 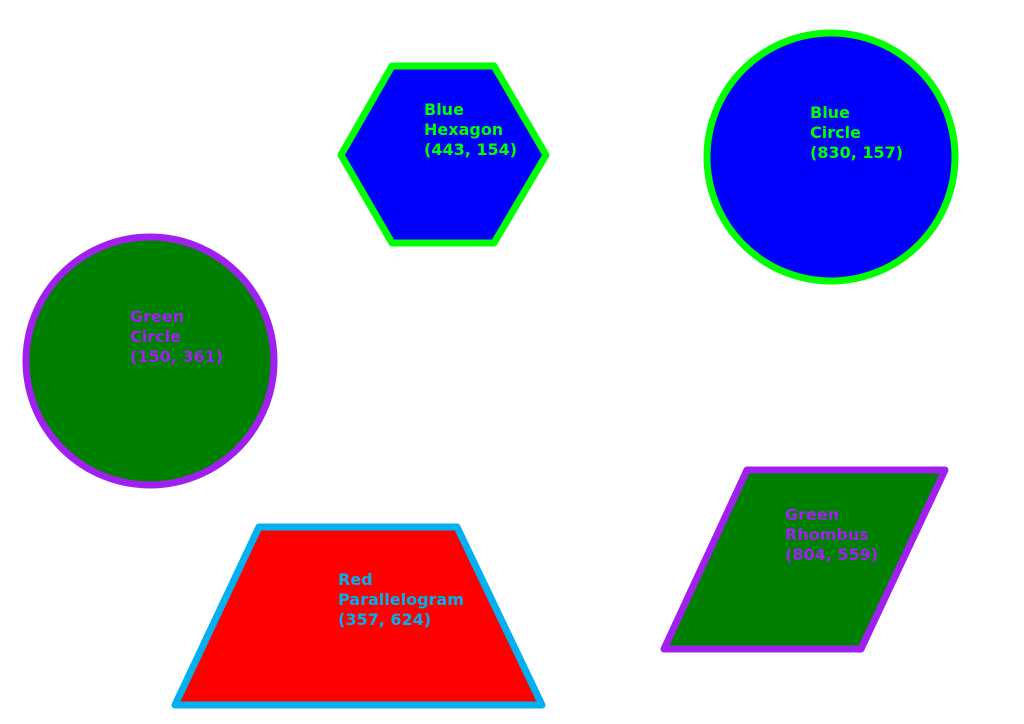 I want to click on red-parallelogram: Red Parallelogram (357, 624), so click(x=358, y=616).